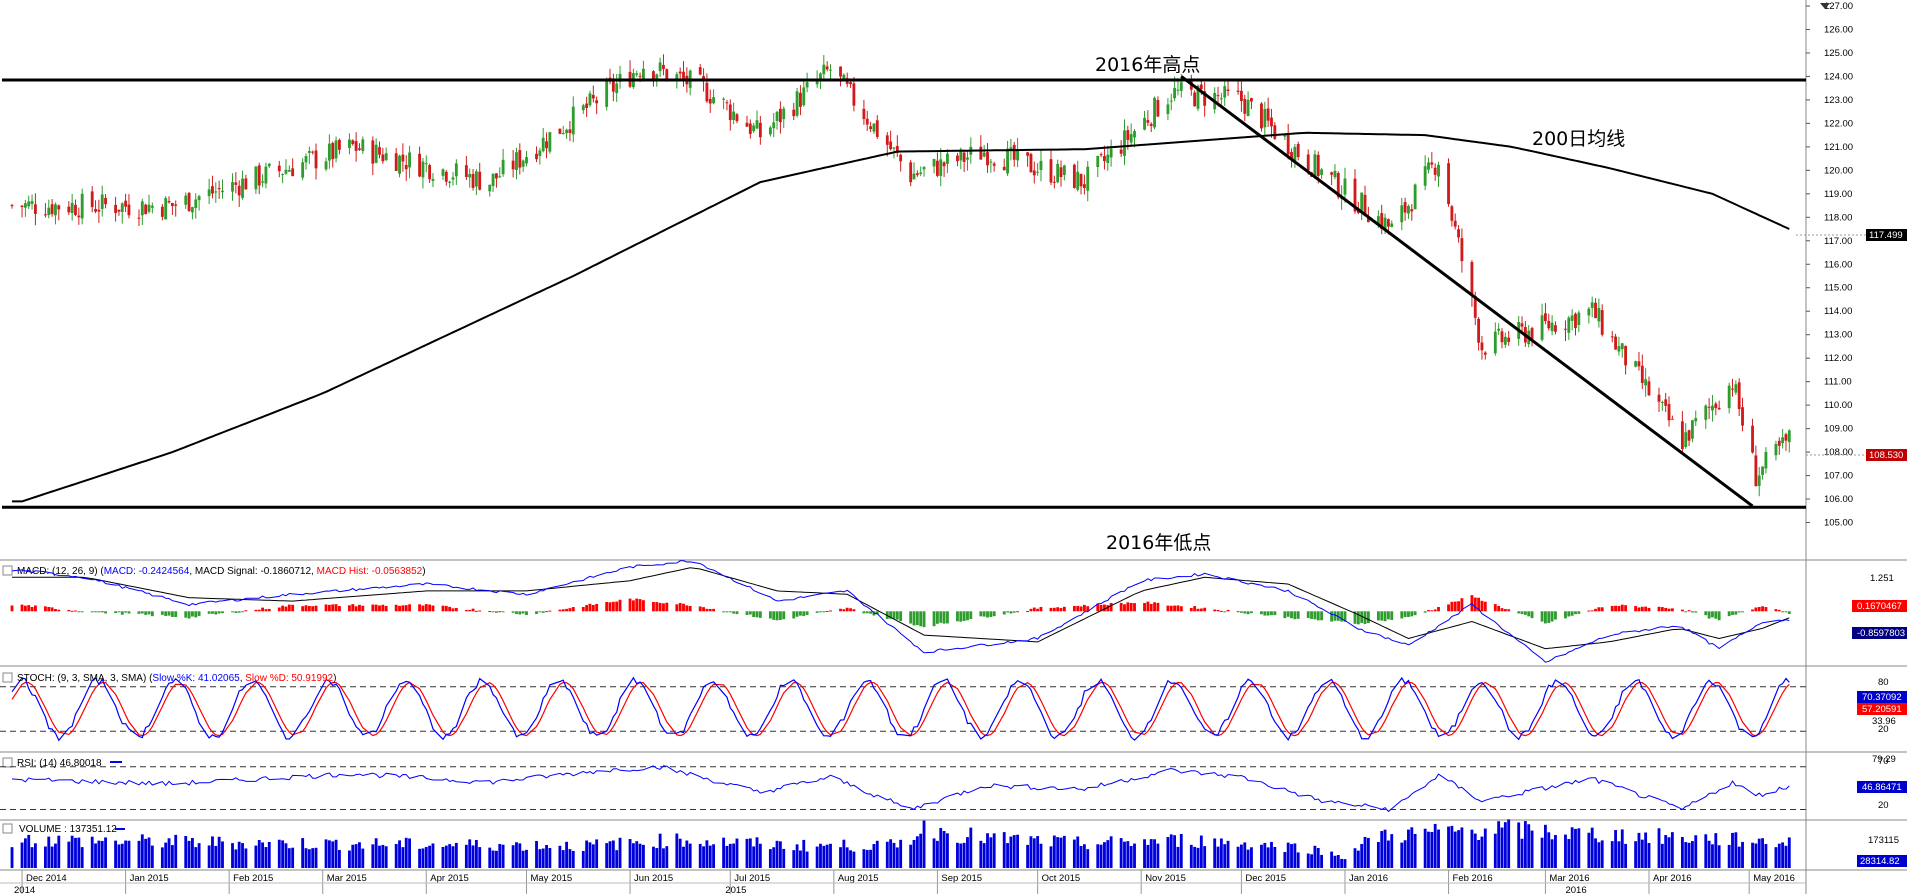 Image resolution: width=1907 pixels, height=894 pixels. I want to click on scroll-arrow-icon, so click(1825, 6).